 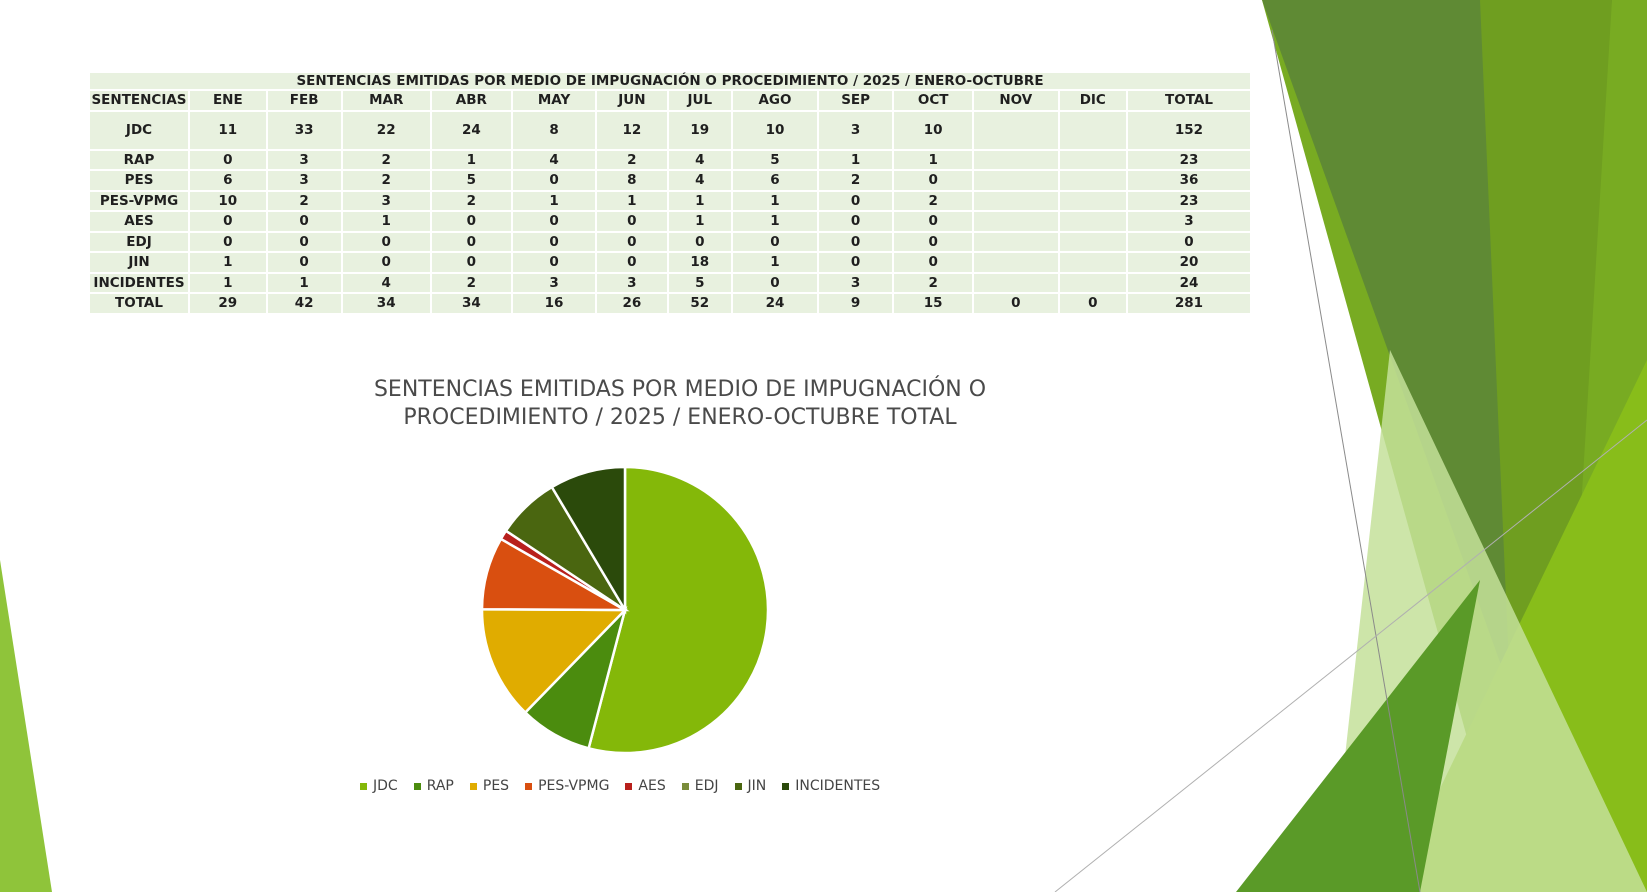 What do you see at coordinates (496, 786) in the screenshot?
I see `legend-label: PES` at bounding box center [496, 786].